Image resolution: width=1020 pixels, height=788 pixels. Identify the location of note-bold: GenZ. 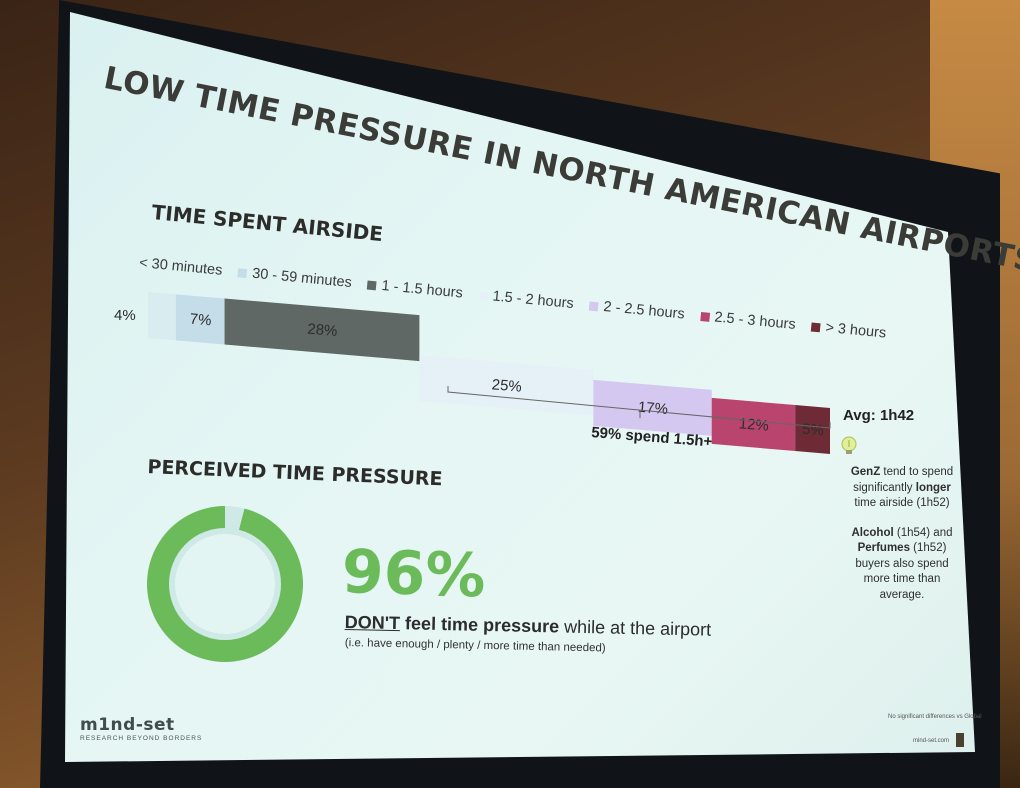
(865, 472).